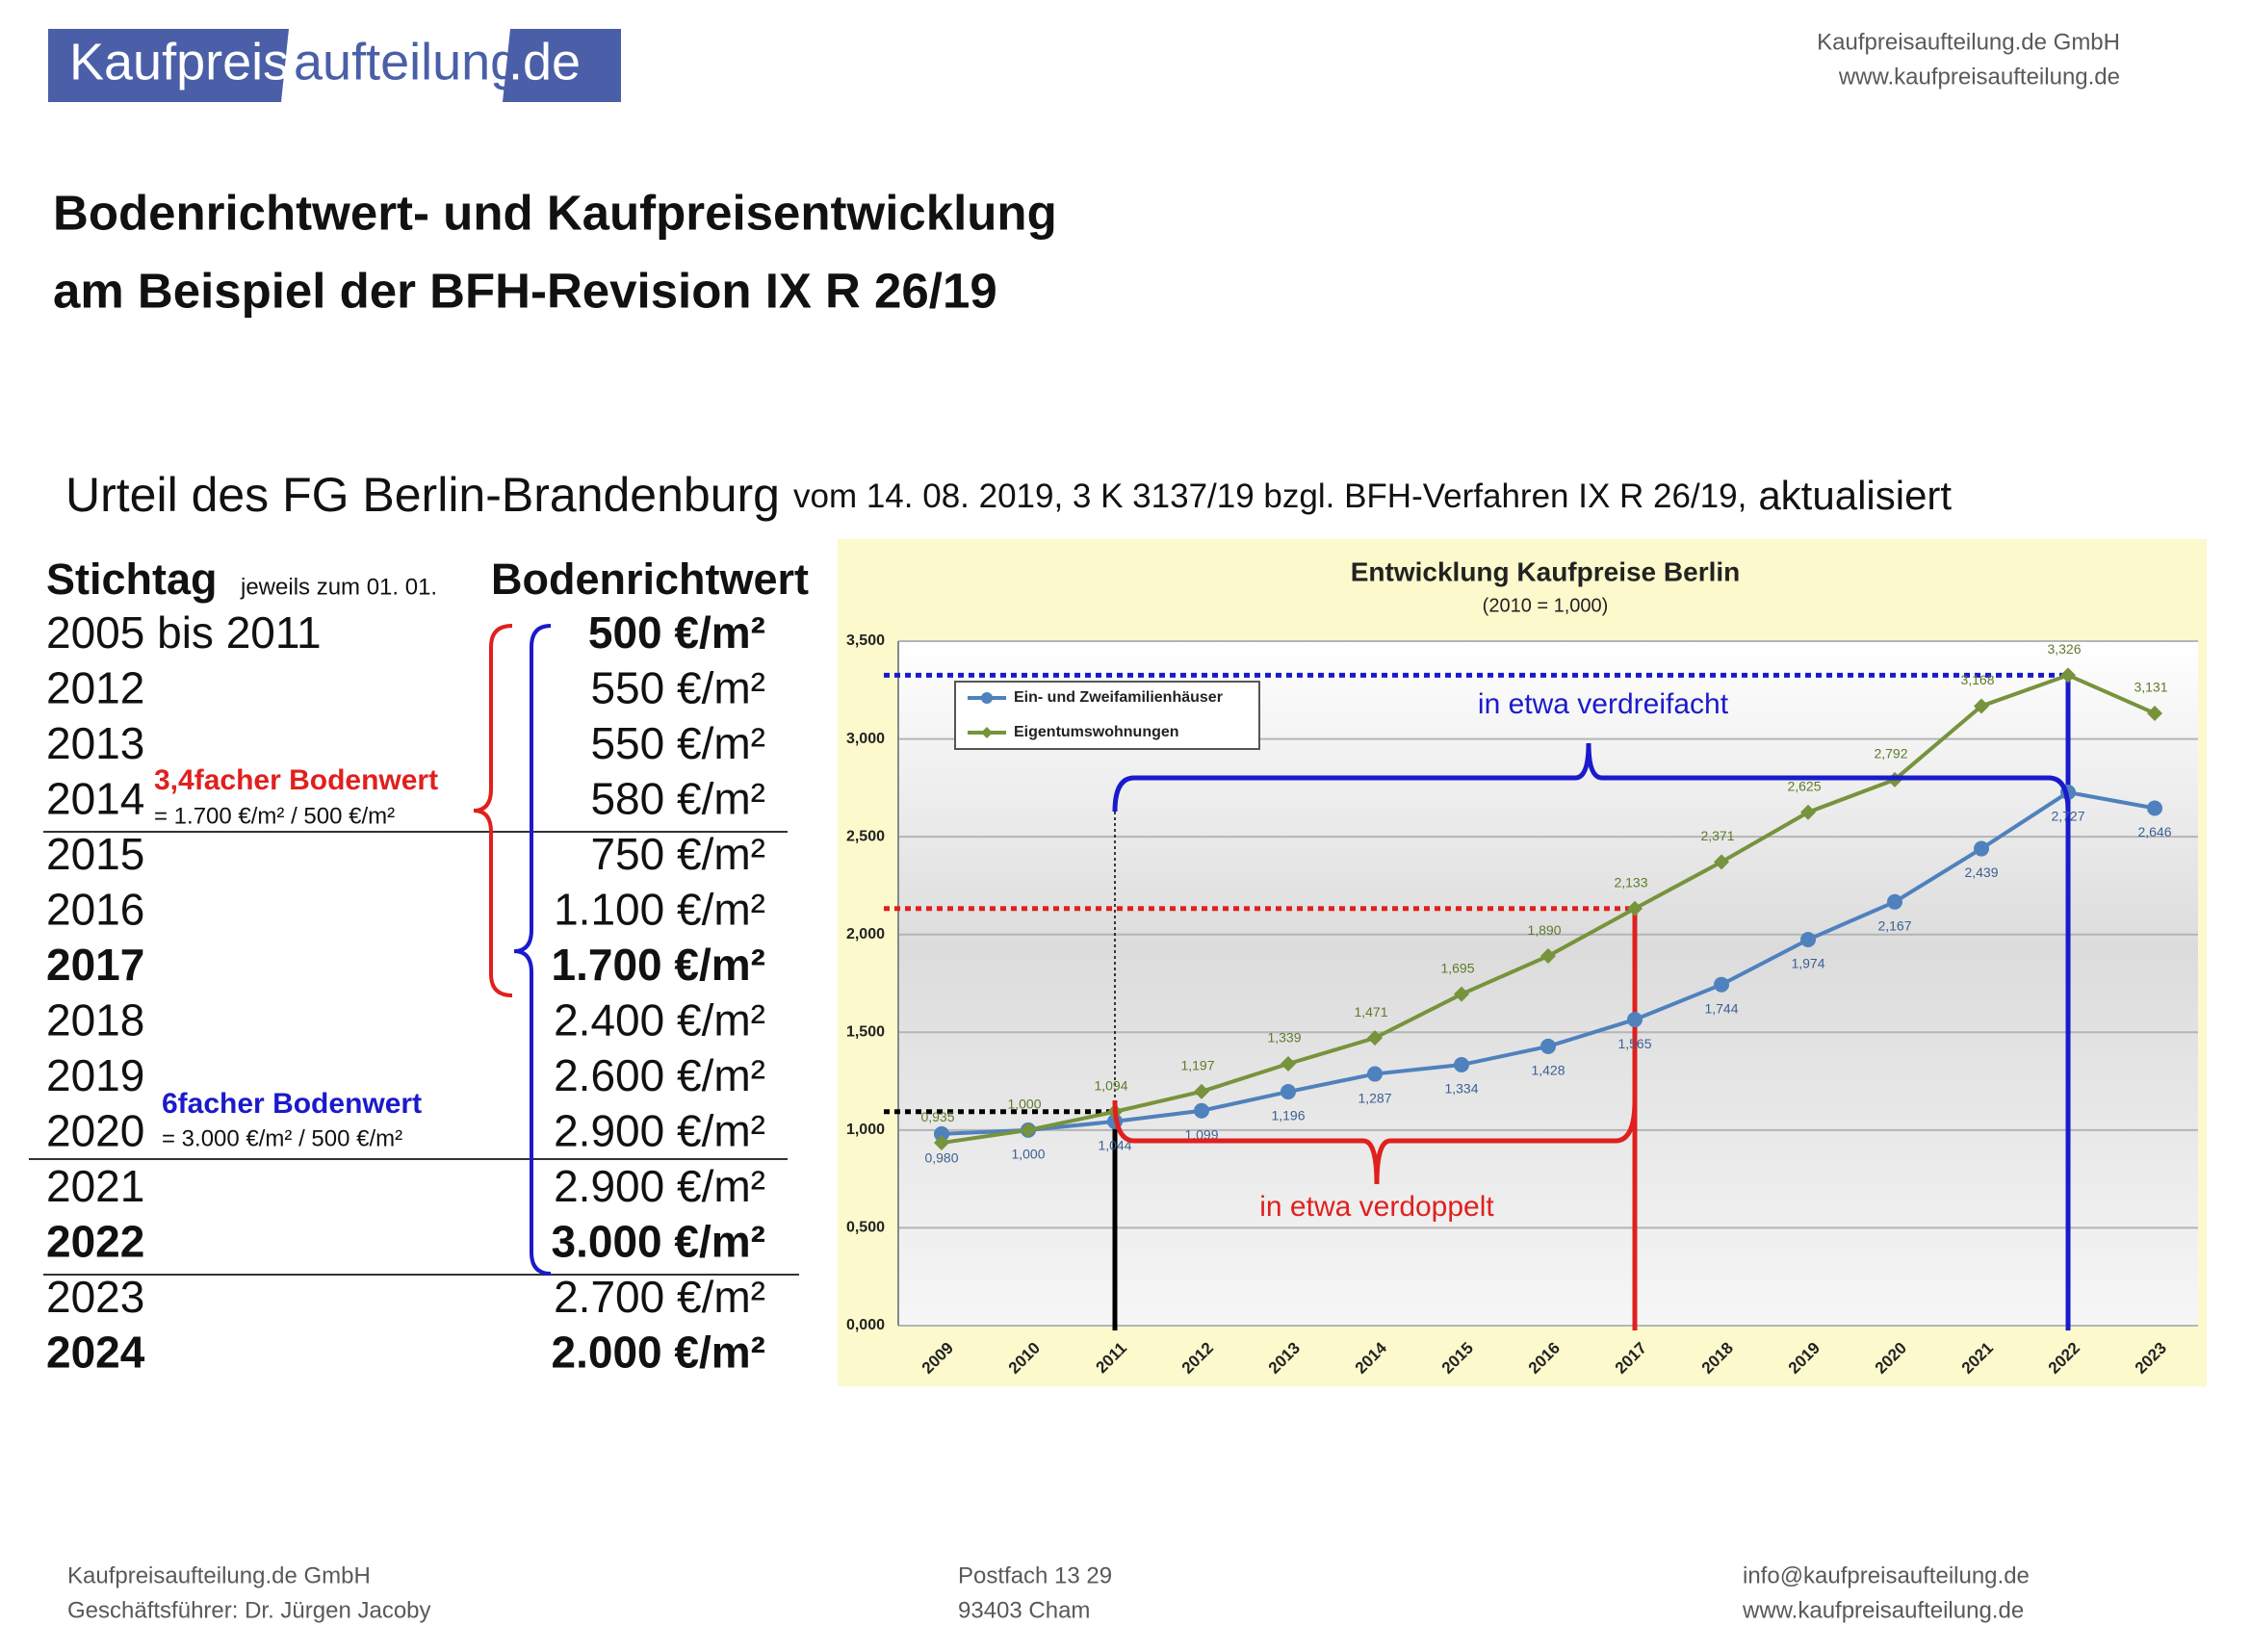  I want to click on company-name: Kaufpreisaufteilung.de GmbH, so click(1969, 42).